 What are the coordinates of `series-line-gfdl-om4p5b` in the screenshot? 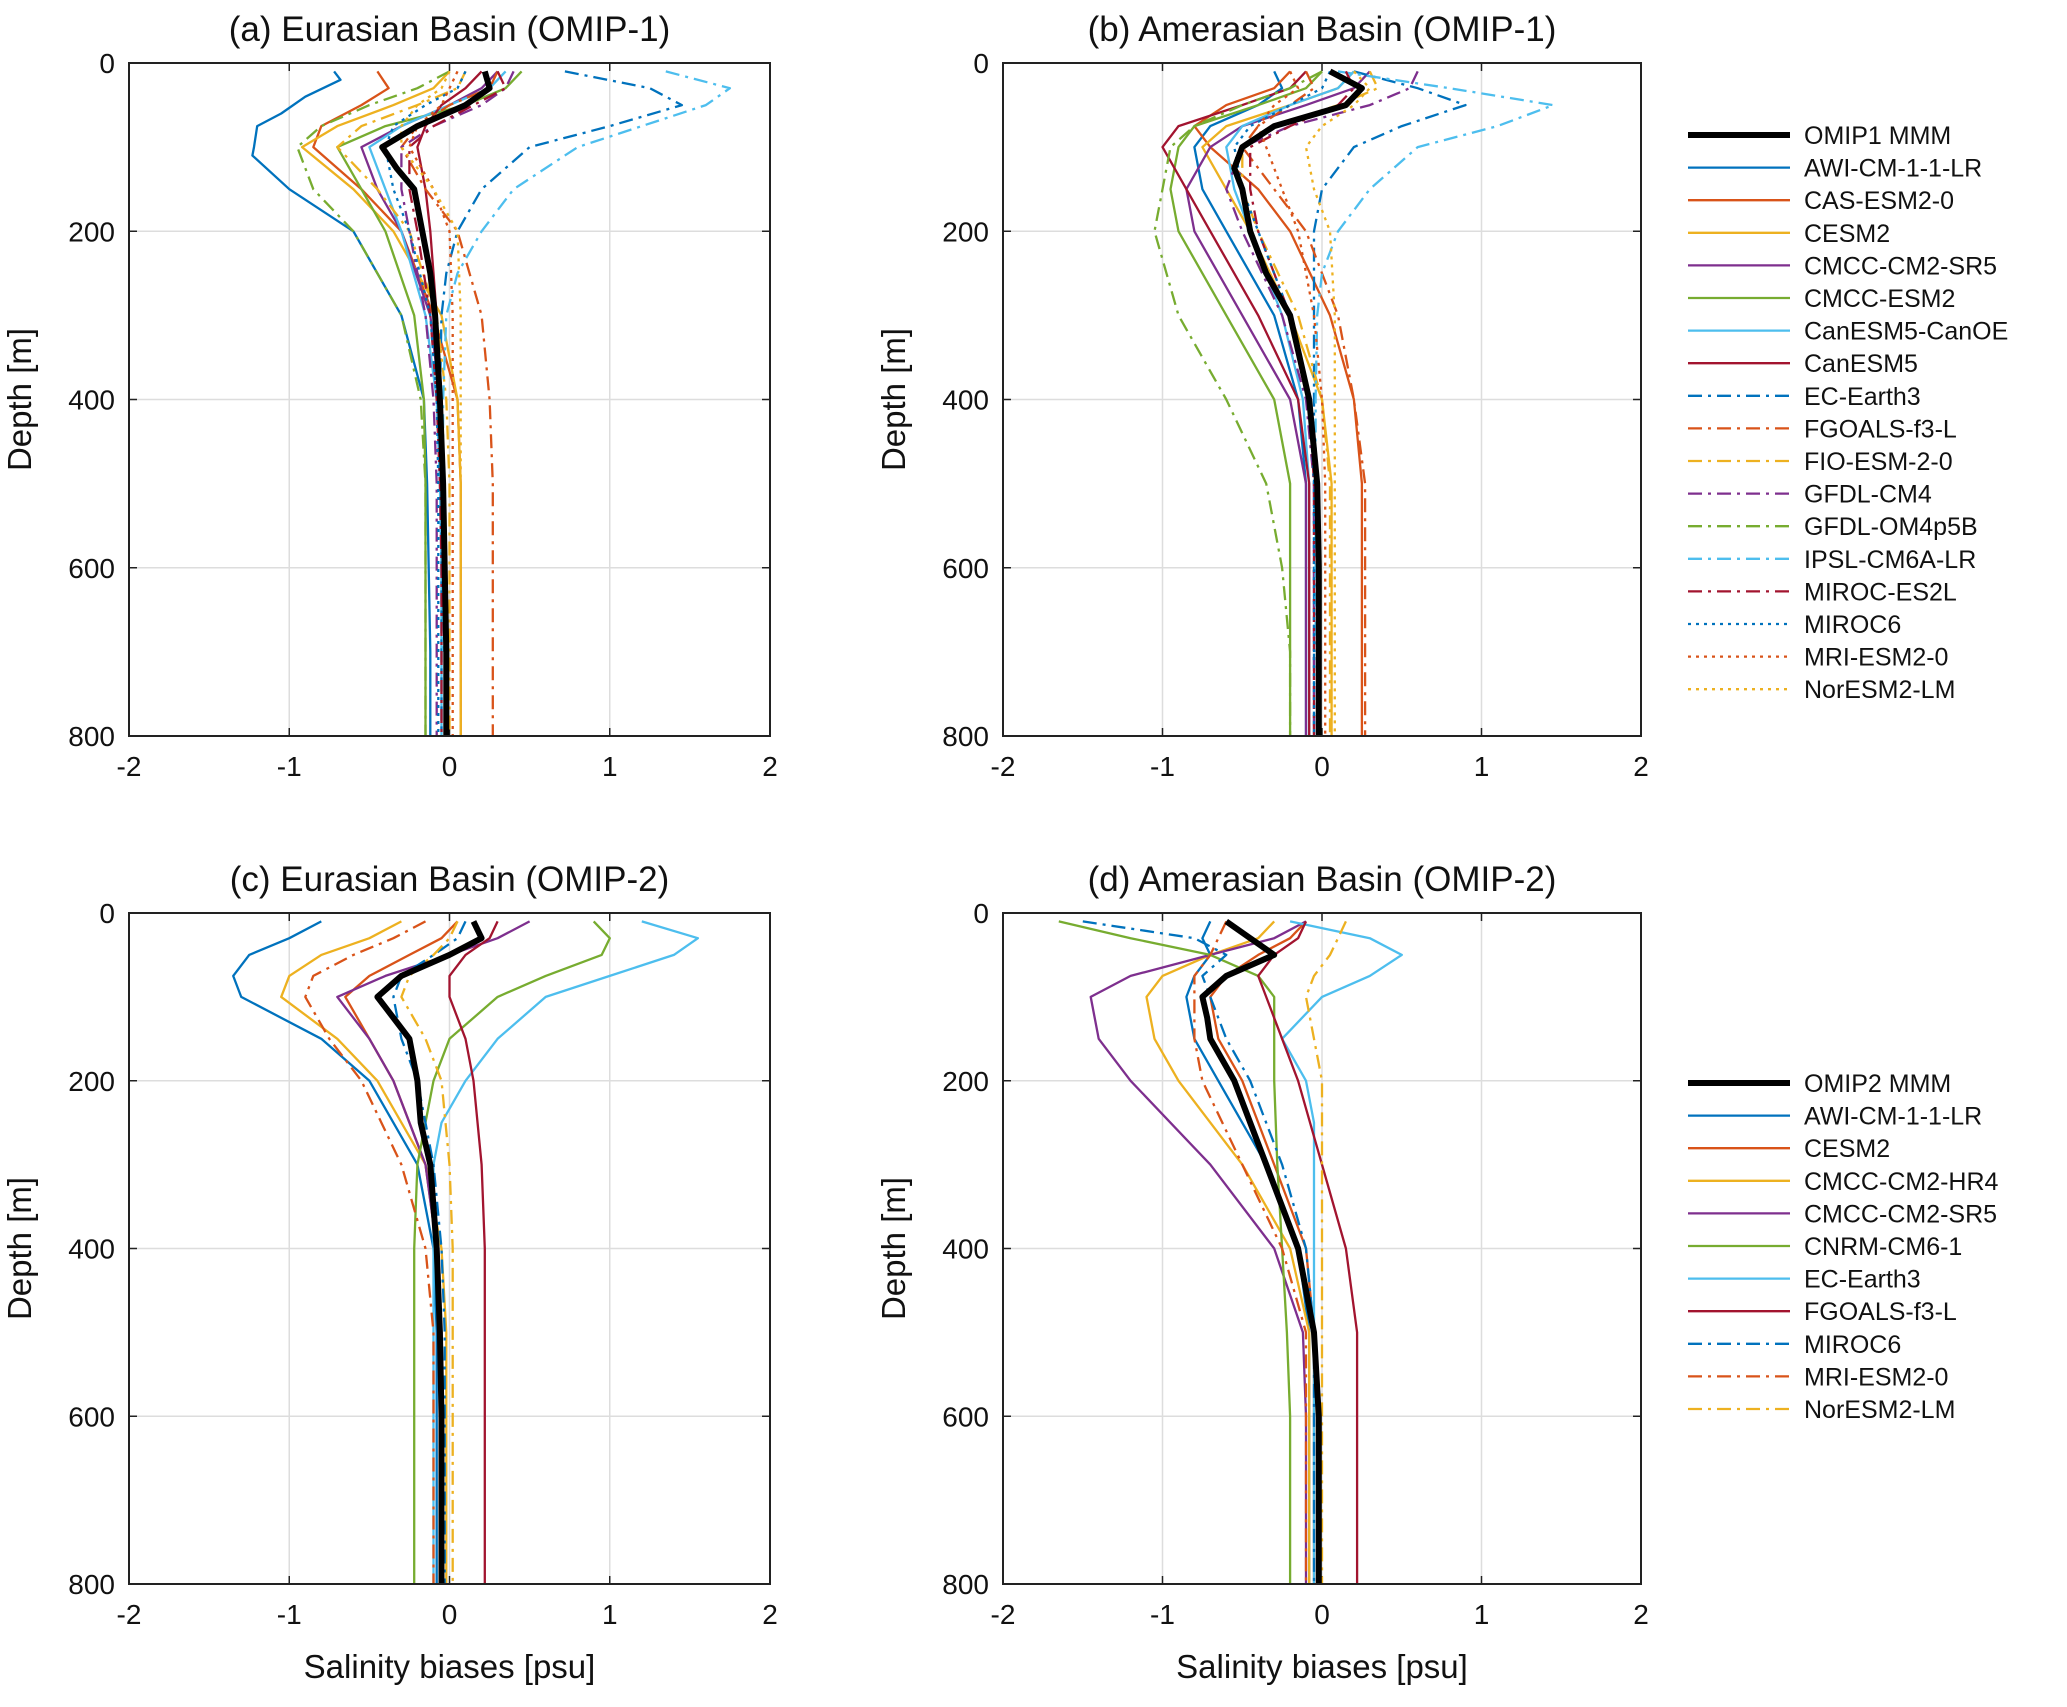 It's located at (1238, 403).